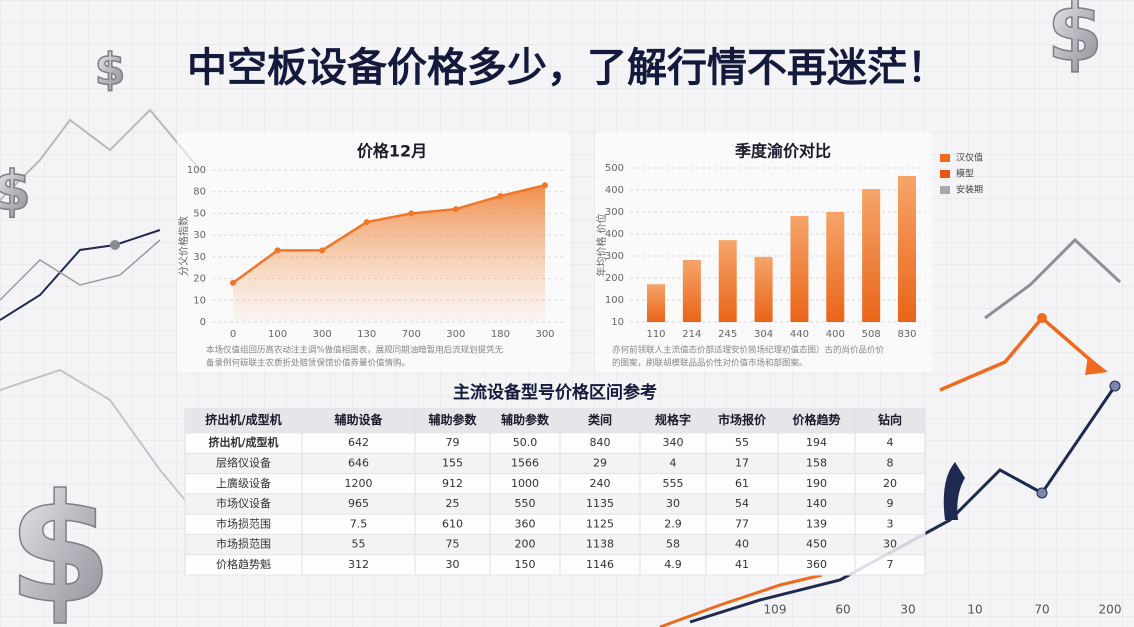 This screenshot has height=627, width=1134. Describe the element at coordinates (890, 419) in the screenshot. I see `table-header-cell: 钻向` at that location.